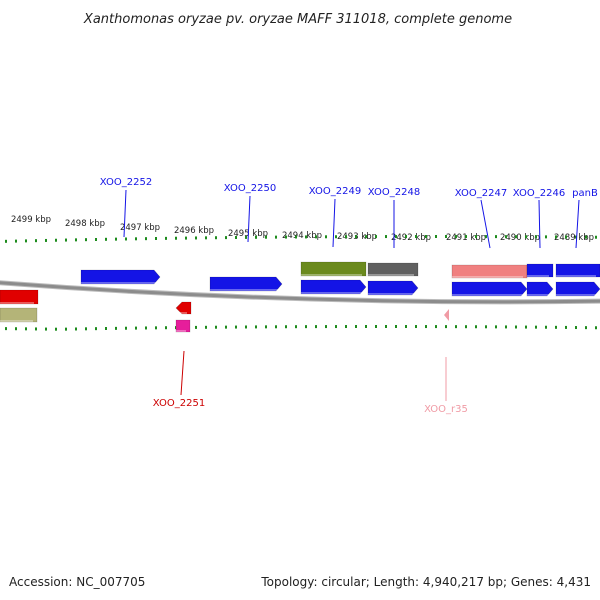  Describe the element at coordinates (585, 193) in the screenshot. I see `gene-label: panB` at that location.